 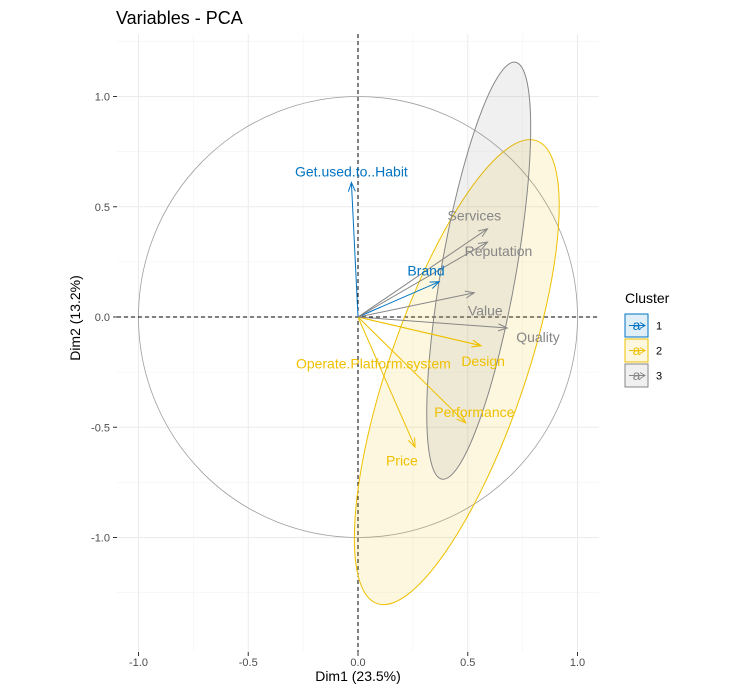 I want to click on variable-label-performance: Performance, so click(x=474, y=412).